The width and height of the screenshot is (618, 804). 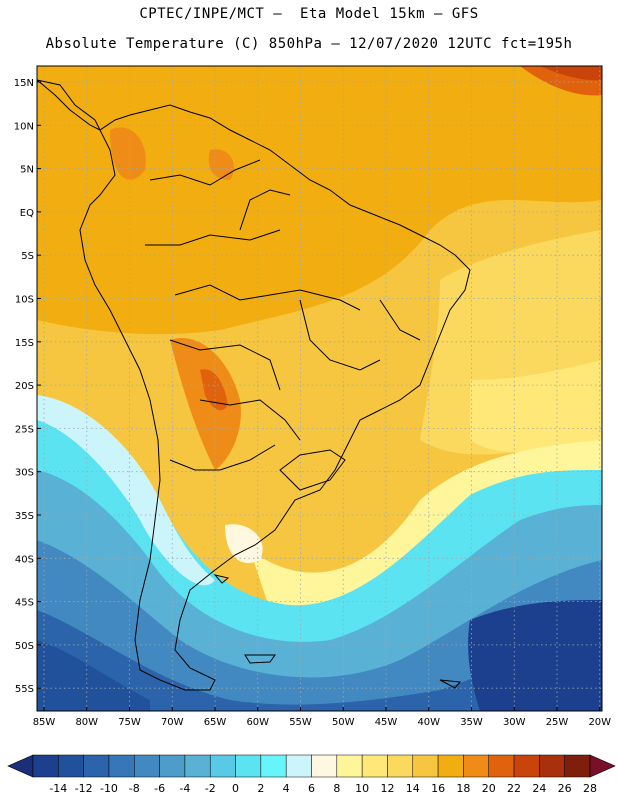 What do you see at coordinates (24, 300) in the screenshot?
I see `lat-label: 10S` at bounding box center [24, 300].